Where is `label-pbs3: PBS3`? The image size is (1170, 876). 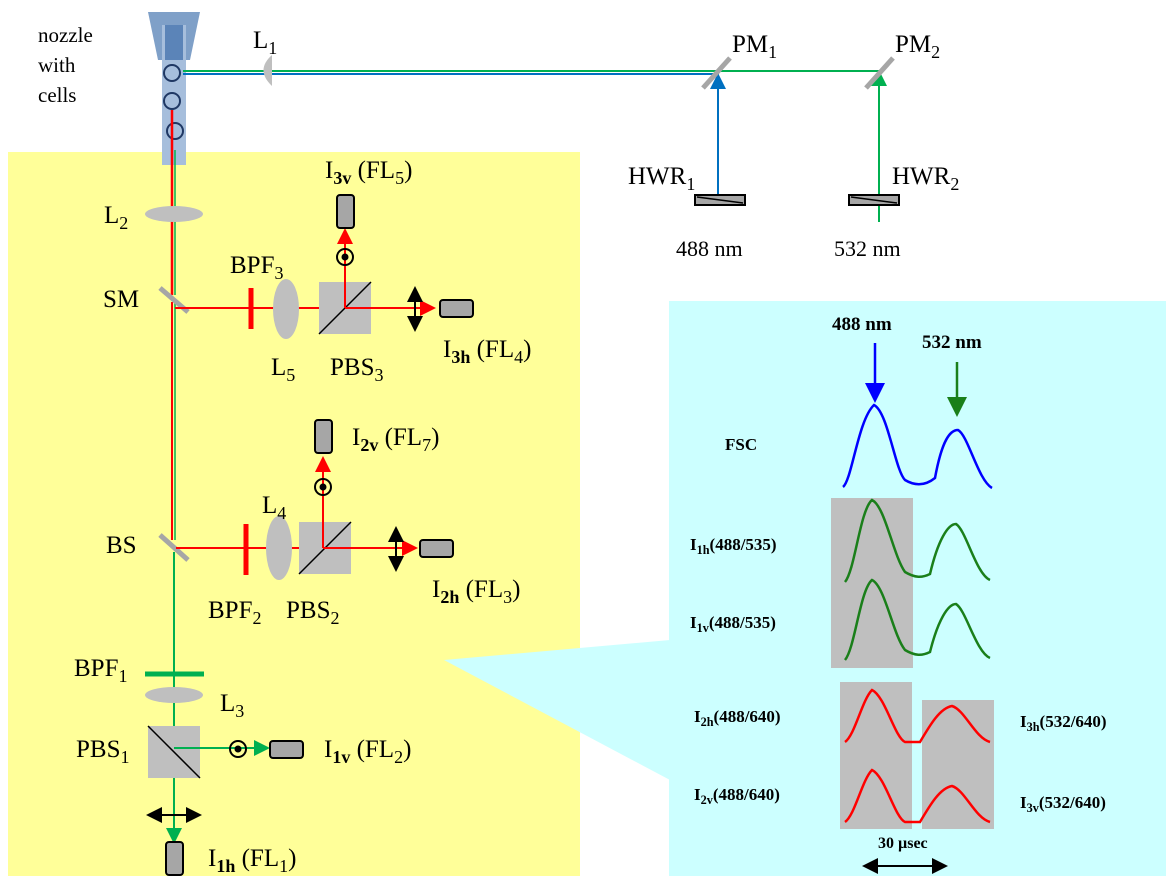
label-pbs3: PBS3 is located at coordinates (356, 369).